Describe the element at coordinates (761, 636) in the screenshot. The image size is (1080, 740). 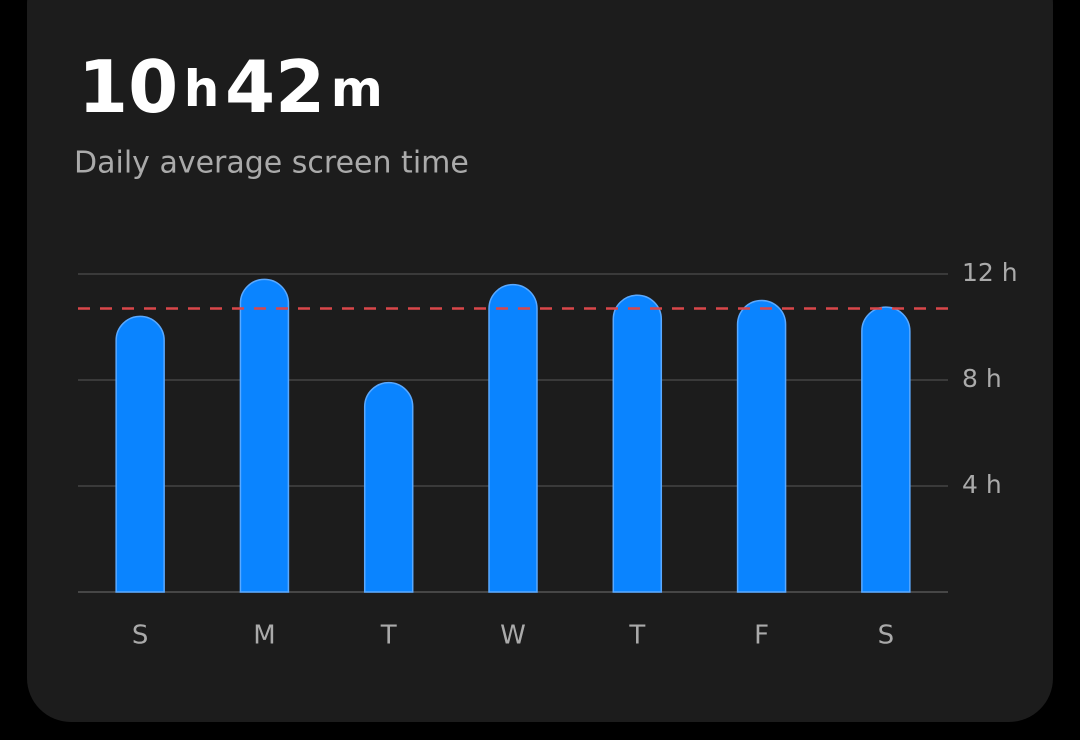
I see `x-tick-label: F` at that location.